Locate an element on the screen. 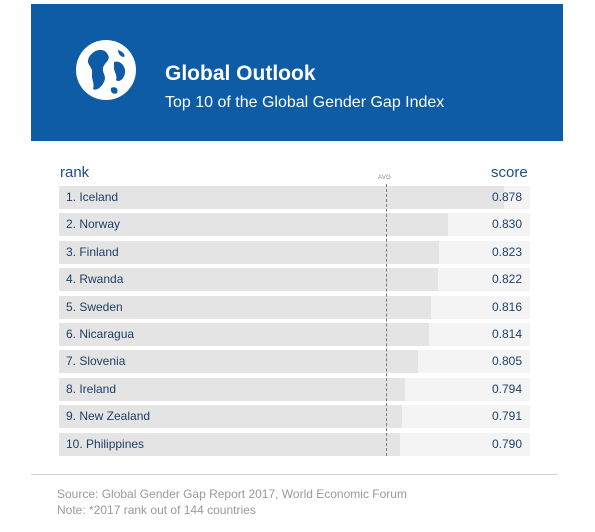 The height and width of the screenshot is (532, 595). avg-label: AVG is located at coordinates (385, 178).